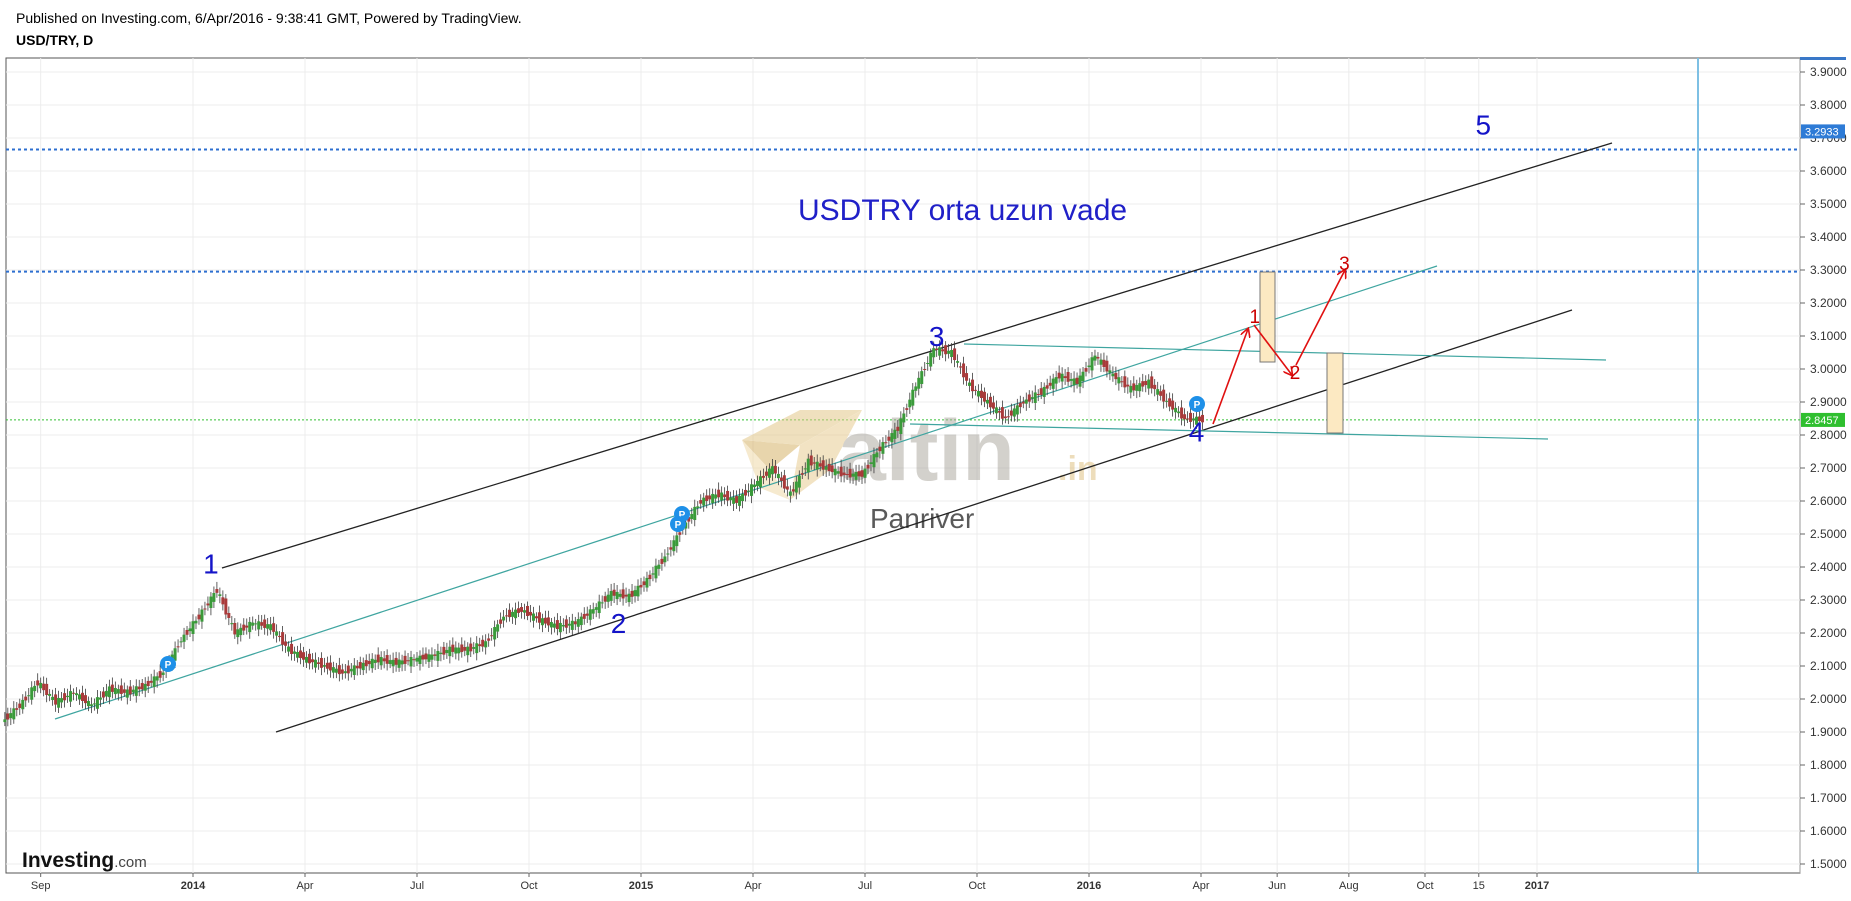  Describe the element at coordinates (922, 518) in the screenshot. I see `watermark-author: Panriver` at that location.